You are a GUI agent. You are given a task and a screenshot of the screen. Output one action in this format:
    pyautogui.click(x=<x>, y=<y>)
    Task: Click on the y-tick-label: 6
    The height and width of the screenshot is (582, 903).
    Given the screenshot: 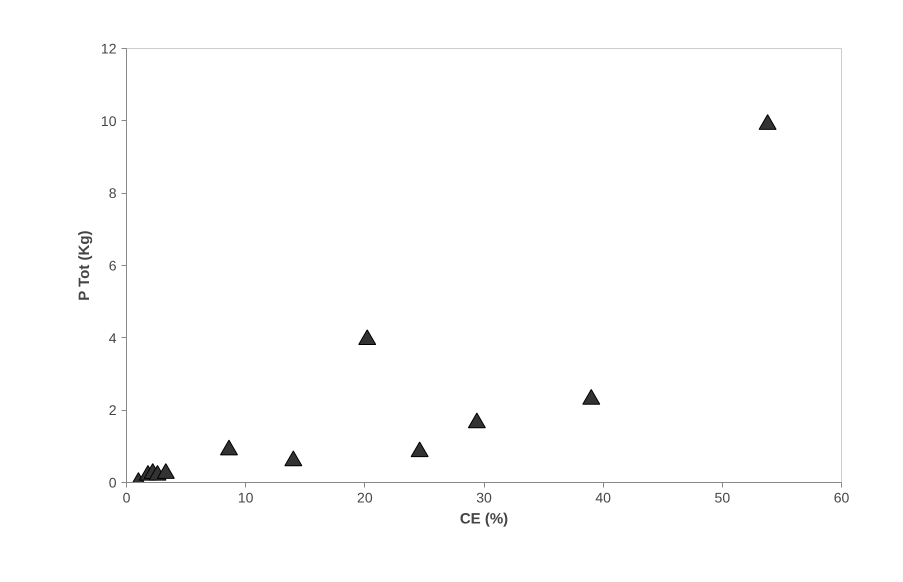 What is the action you would take?
    pyautogui.click(x=112, y=266)
    